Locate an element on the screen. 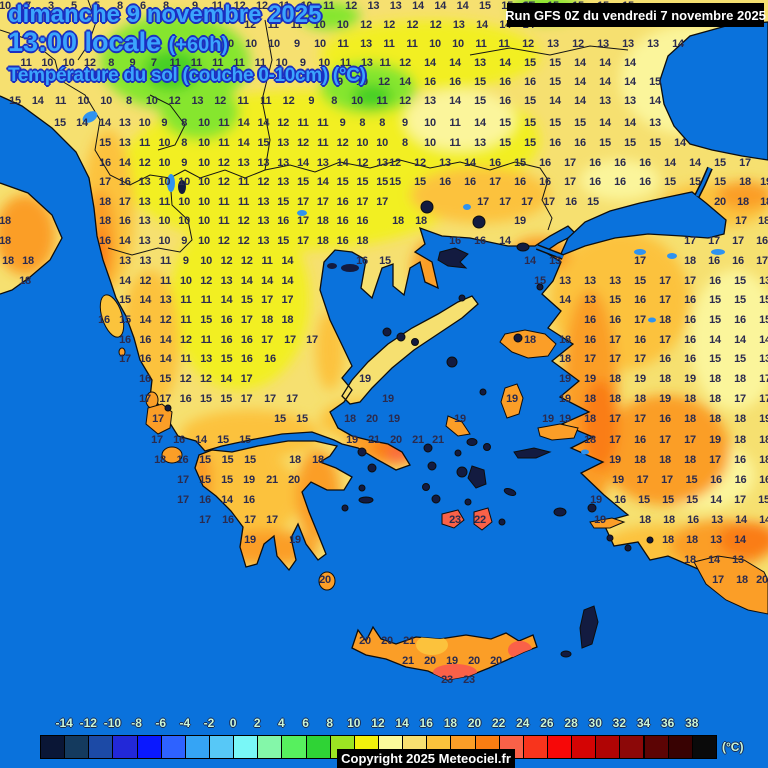 The height and width of the screenshot is (768, 768). temp-value: 5 is located at coordinates (74, 6).